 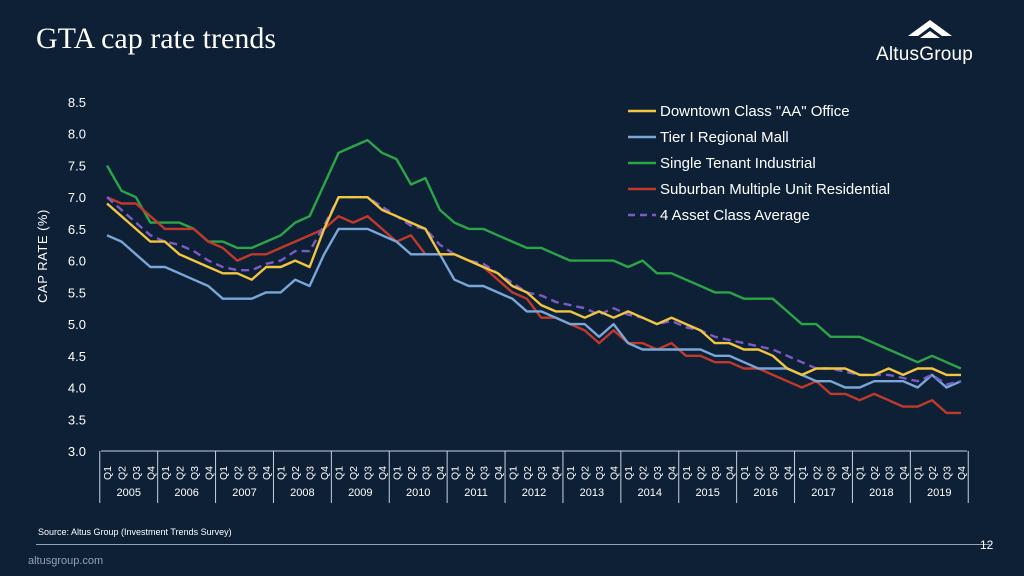 What do you see at coordinates (724, 137) in the screenshot?
I see `legend-label-1: Tier I Regional Mall` at bounding box center [724, 137].